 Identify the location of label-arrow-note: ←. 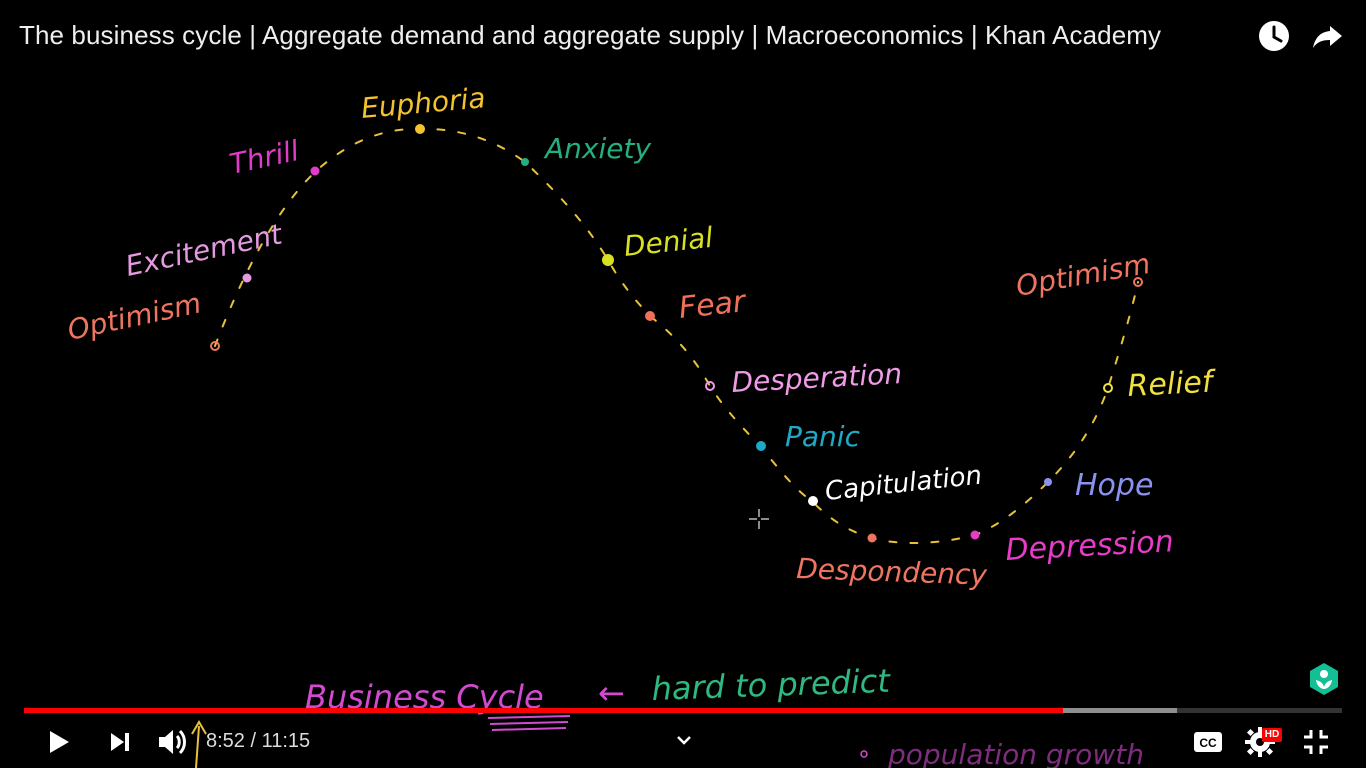
(611, 693).